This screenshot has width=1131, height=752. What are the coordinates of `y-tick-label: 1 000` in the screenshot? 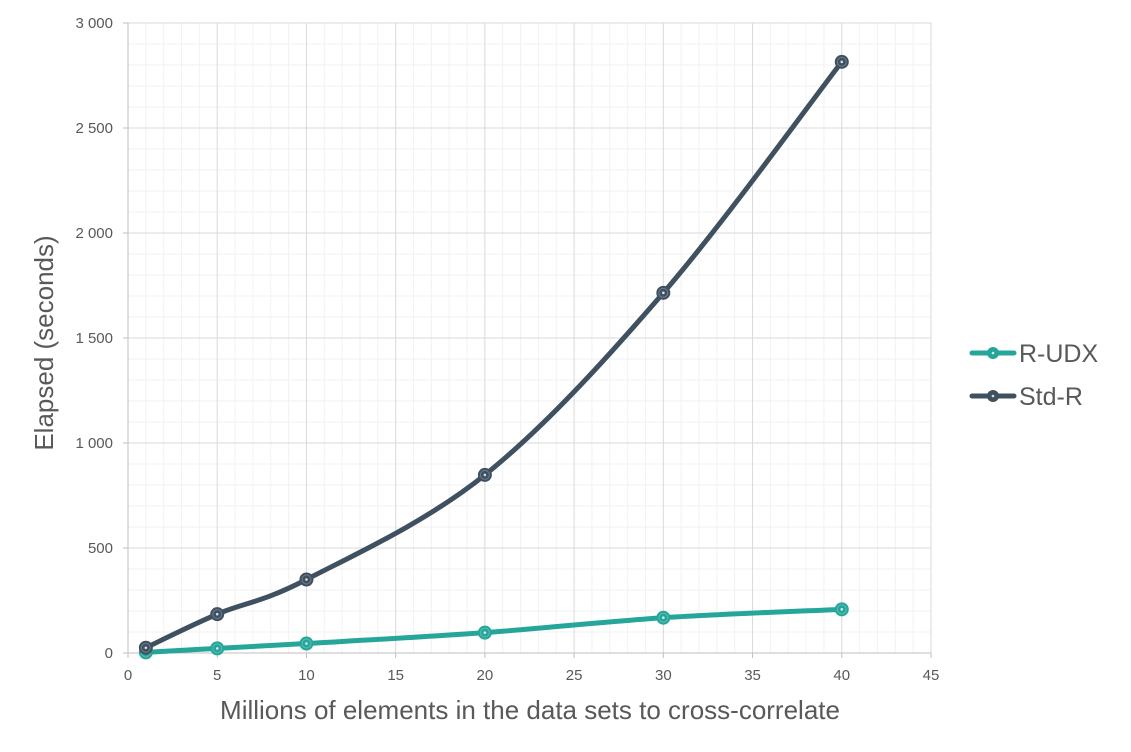 It's located at (94, 443).